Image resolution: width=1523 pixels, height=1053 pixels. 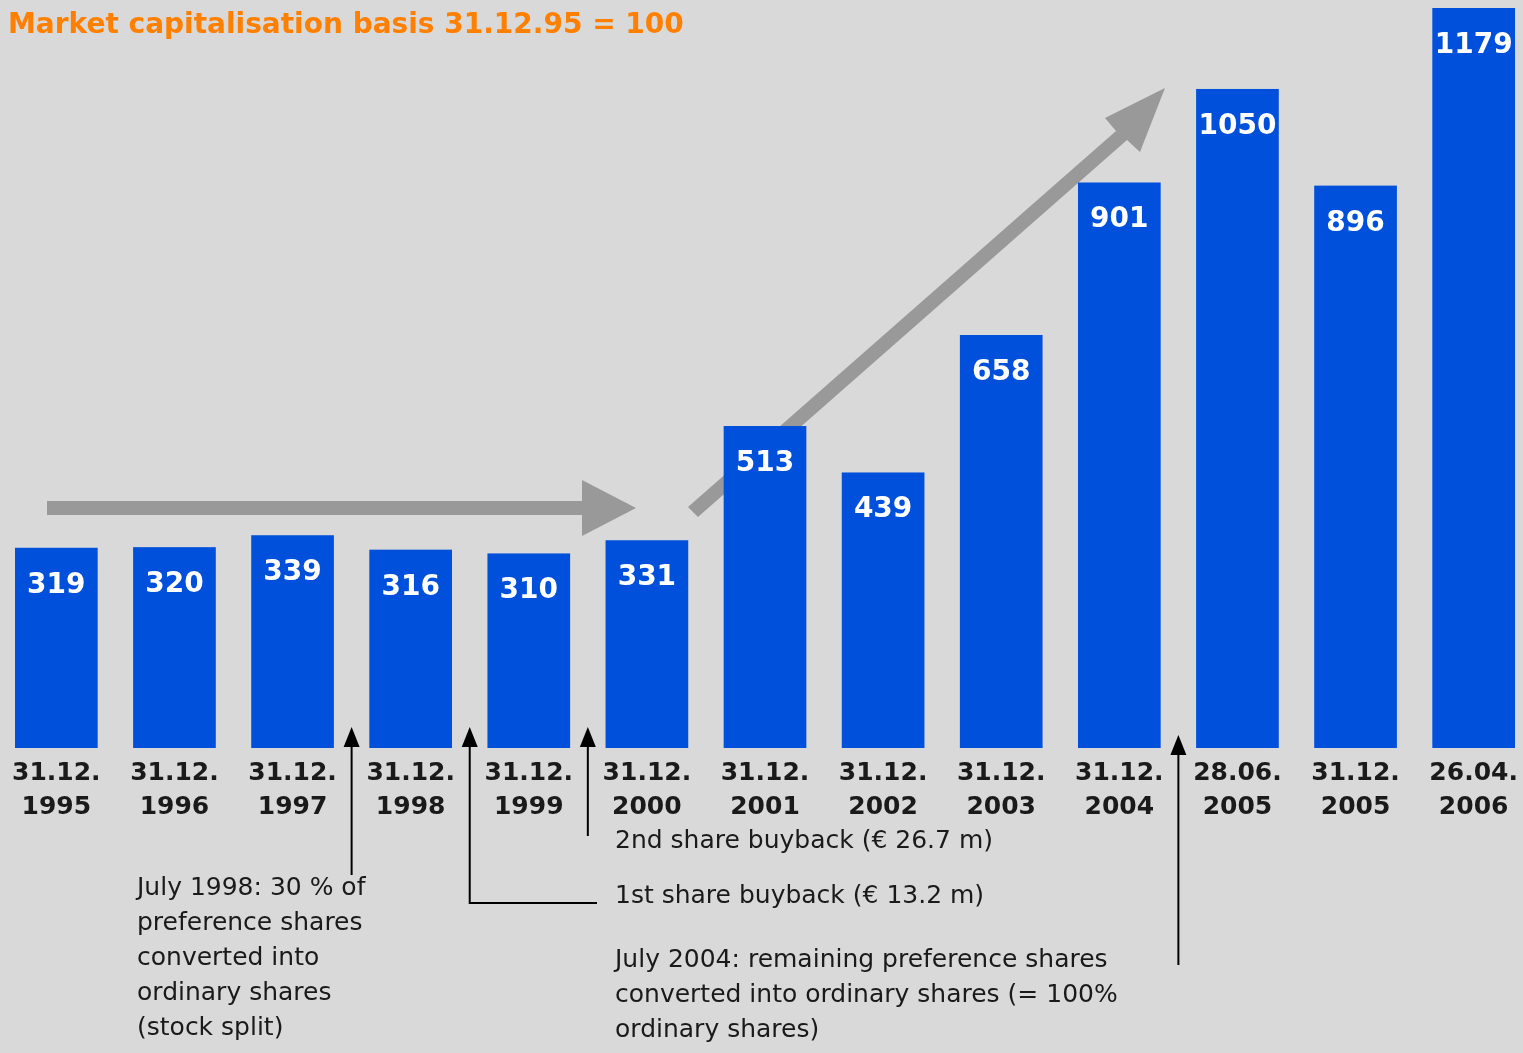 What do you see at coordinates (883, 508) in the screenshot?
I see `data-label: 439` at bounding box center [883, 508].